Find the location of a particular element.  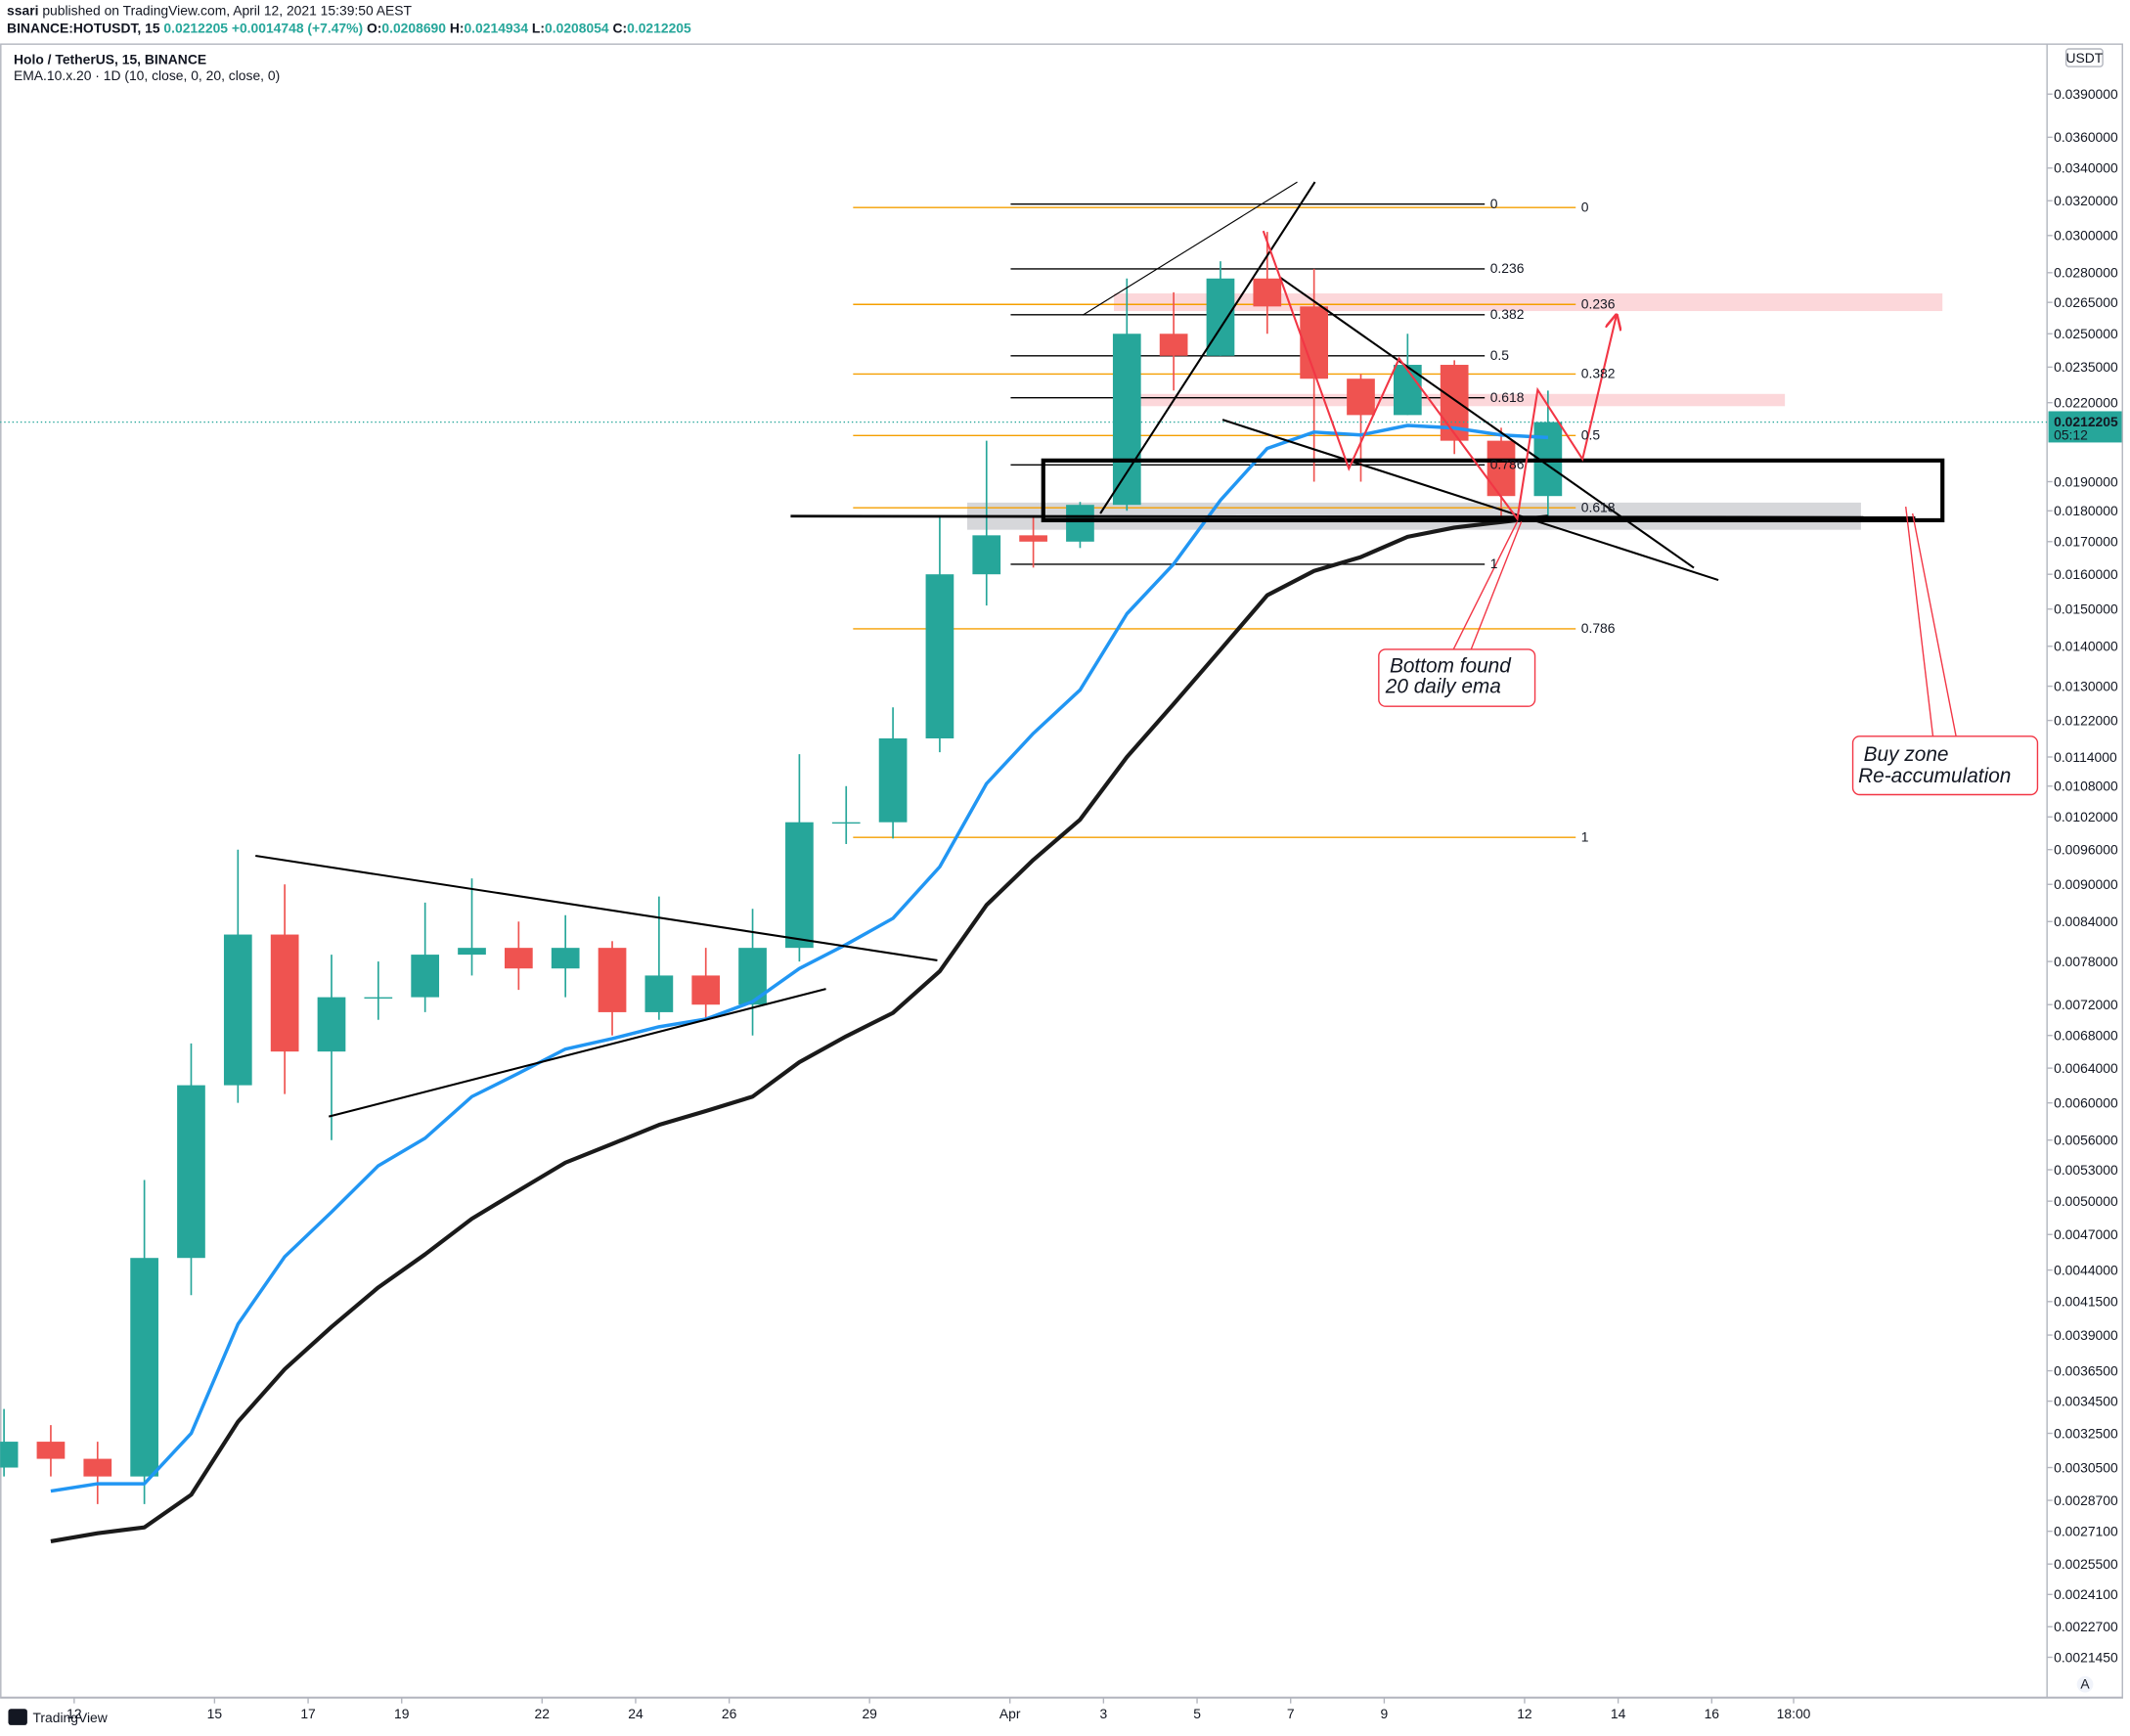

y-tick-label: 0.0072000 is located at coordinates (2086, 1005).